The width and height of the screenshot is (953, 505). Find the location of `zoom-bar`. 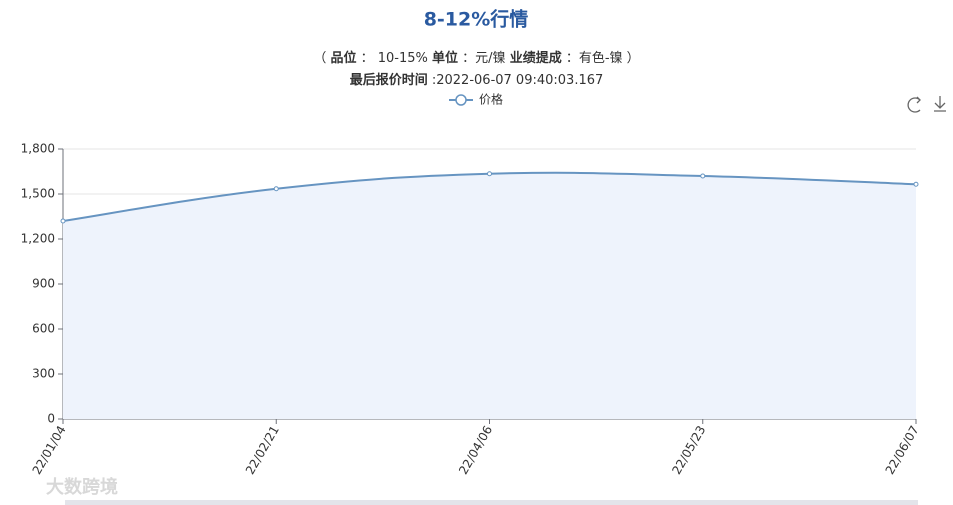

zoom-bar is located at coordinates (491, 502).